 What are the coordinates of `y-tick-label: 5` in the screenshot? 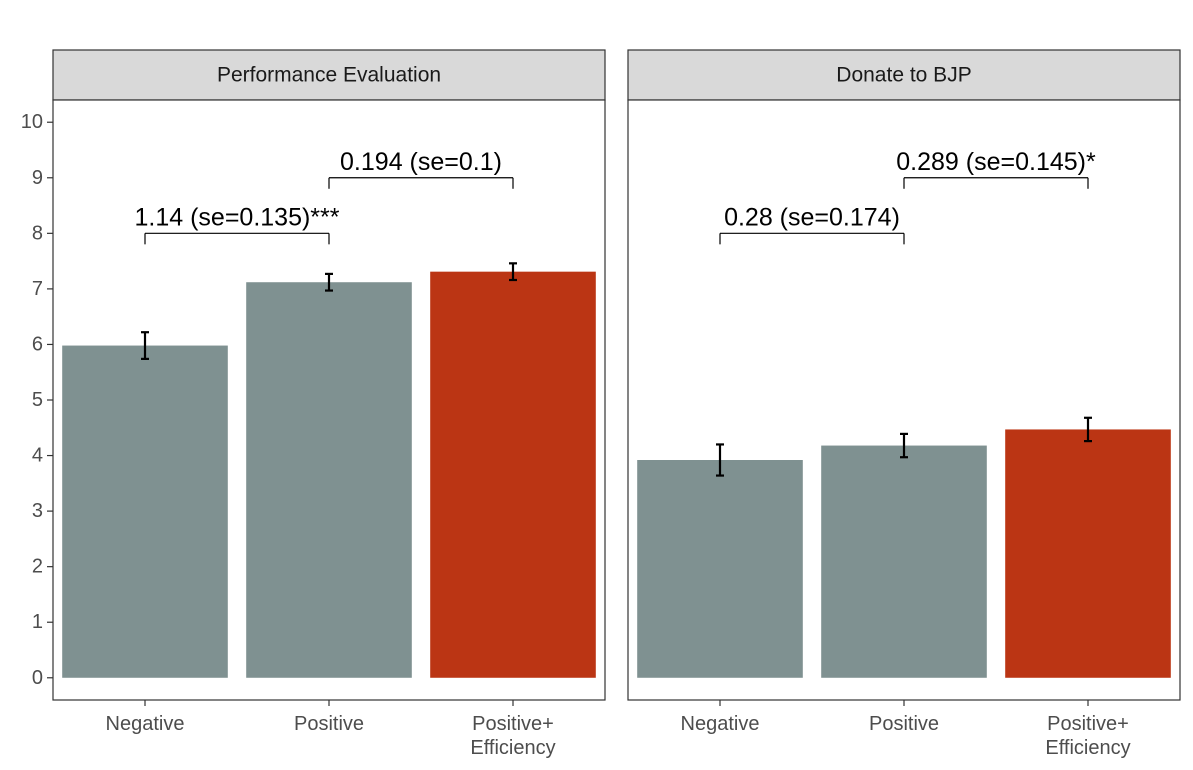 It's located at (37, 400).